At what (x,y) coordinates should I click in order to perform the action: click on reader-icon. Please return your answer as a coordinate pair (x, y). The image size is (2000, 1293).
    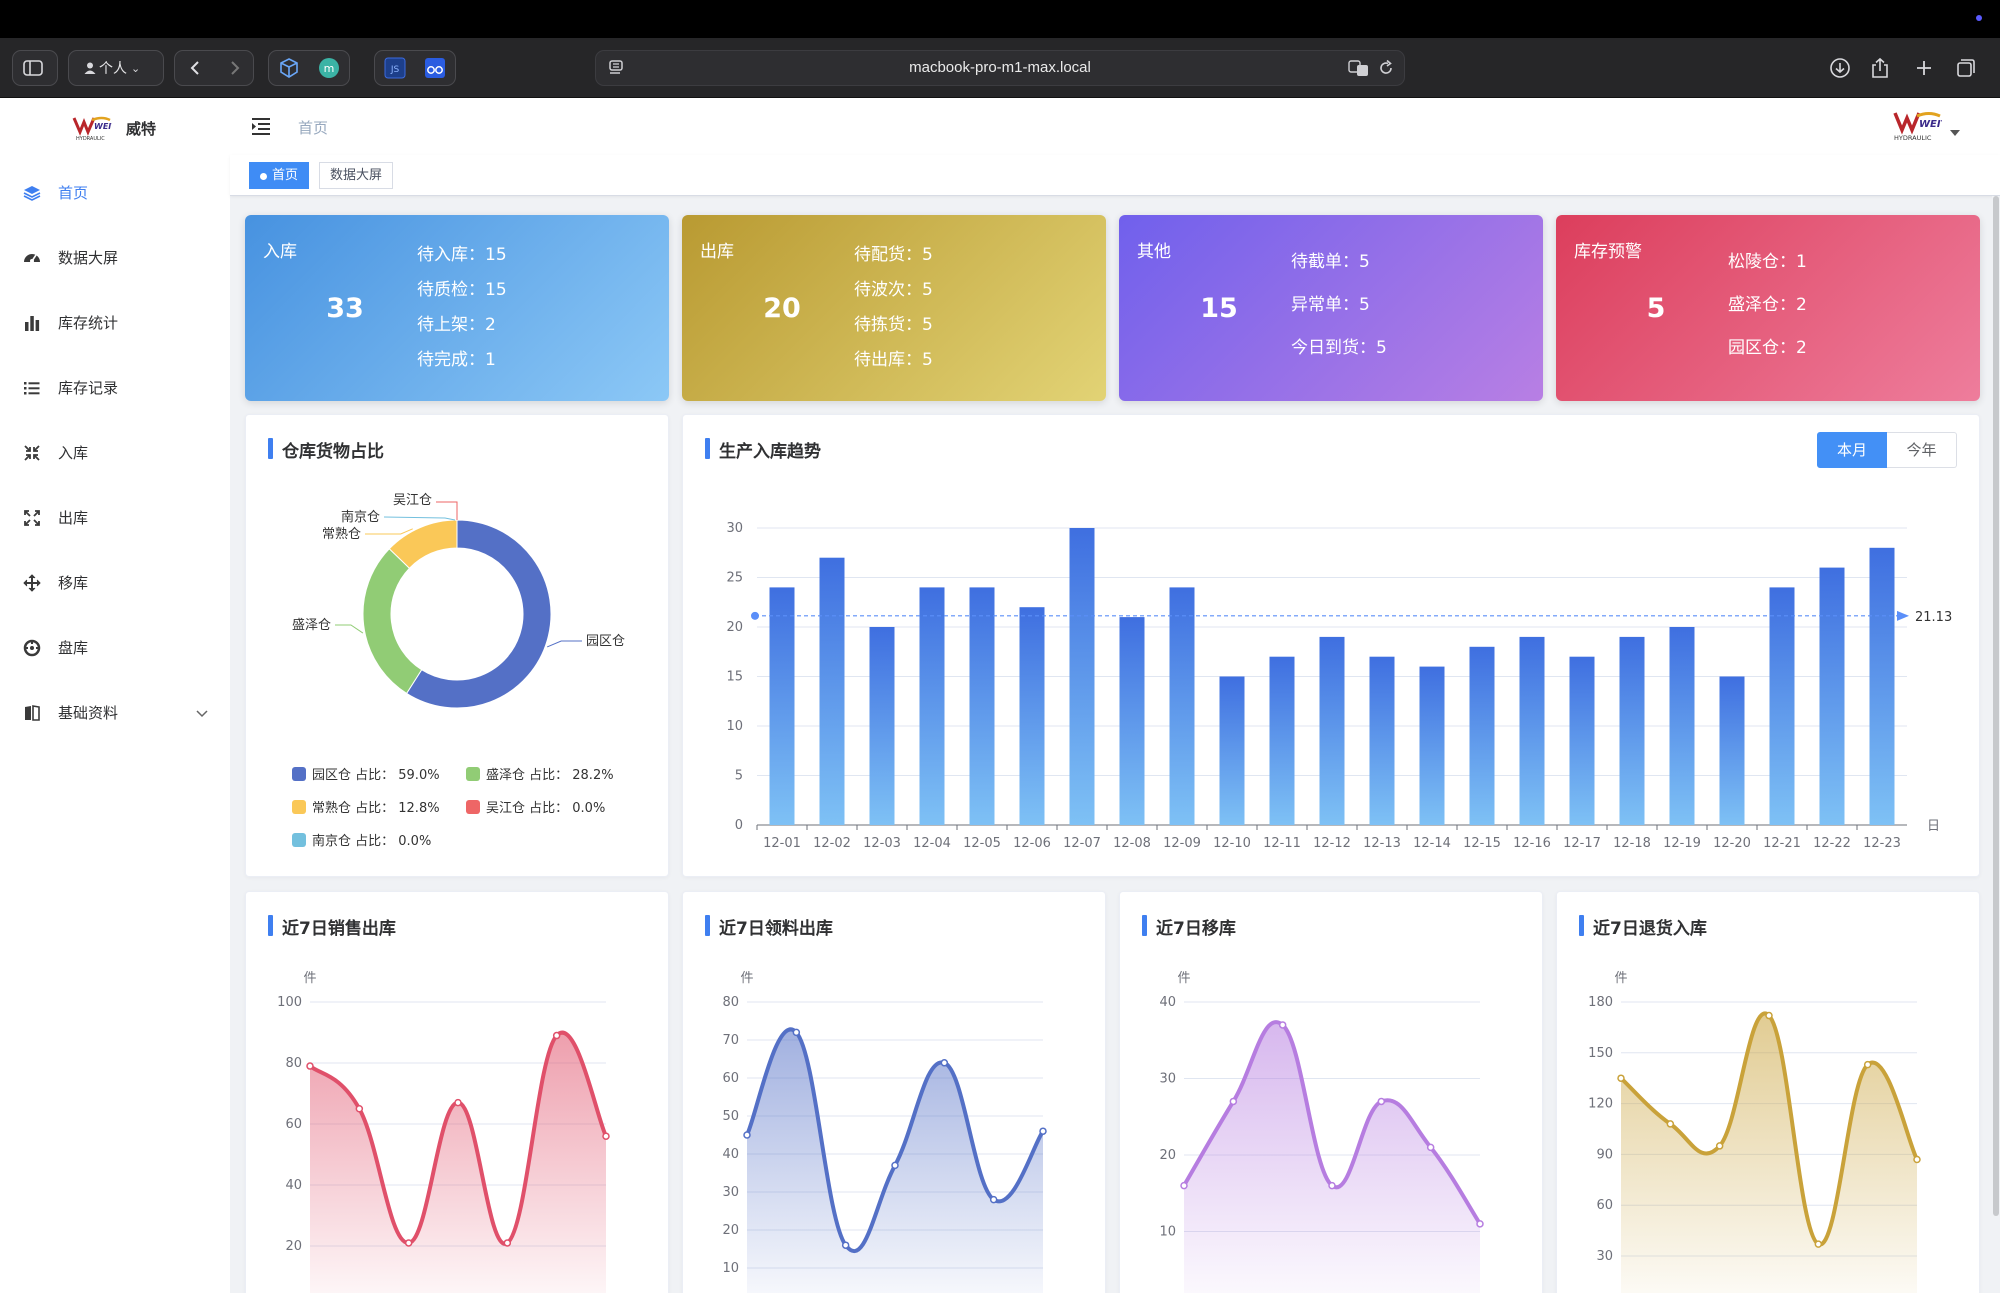
    Looking at the image, I should click on (616, 70).